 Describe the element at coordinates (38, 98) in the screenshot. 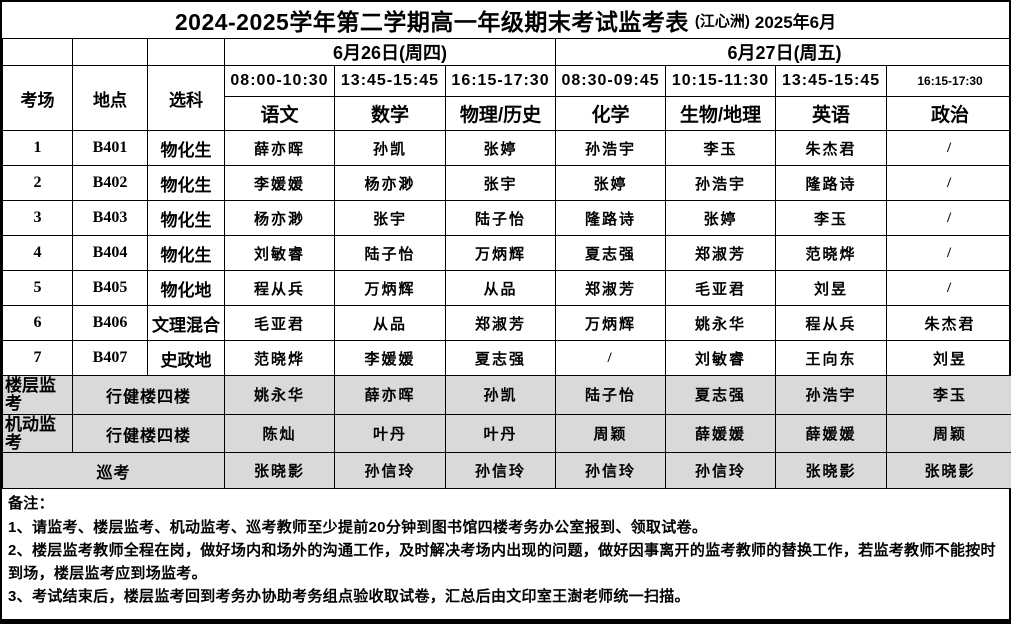

I see `header-room: 考场` at that location.